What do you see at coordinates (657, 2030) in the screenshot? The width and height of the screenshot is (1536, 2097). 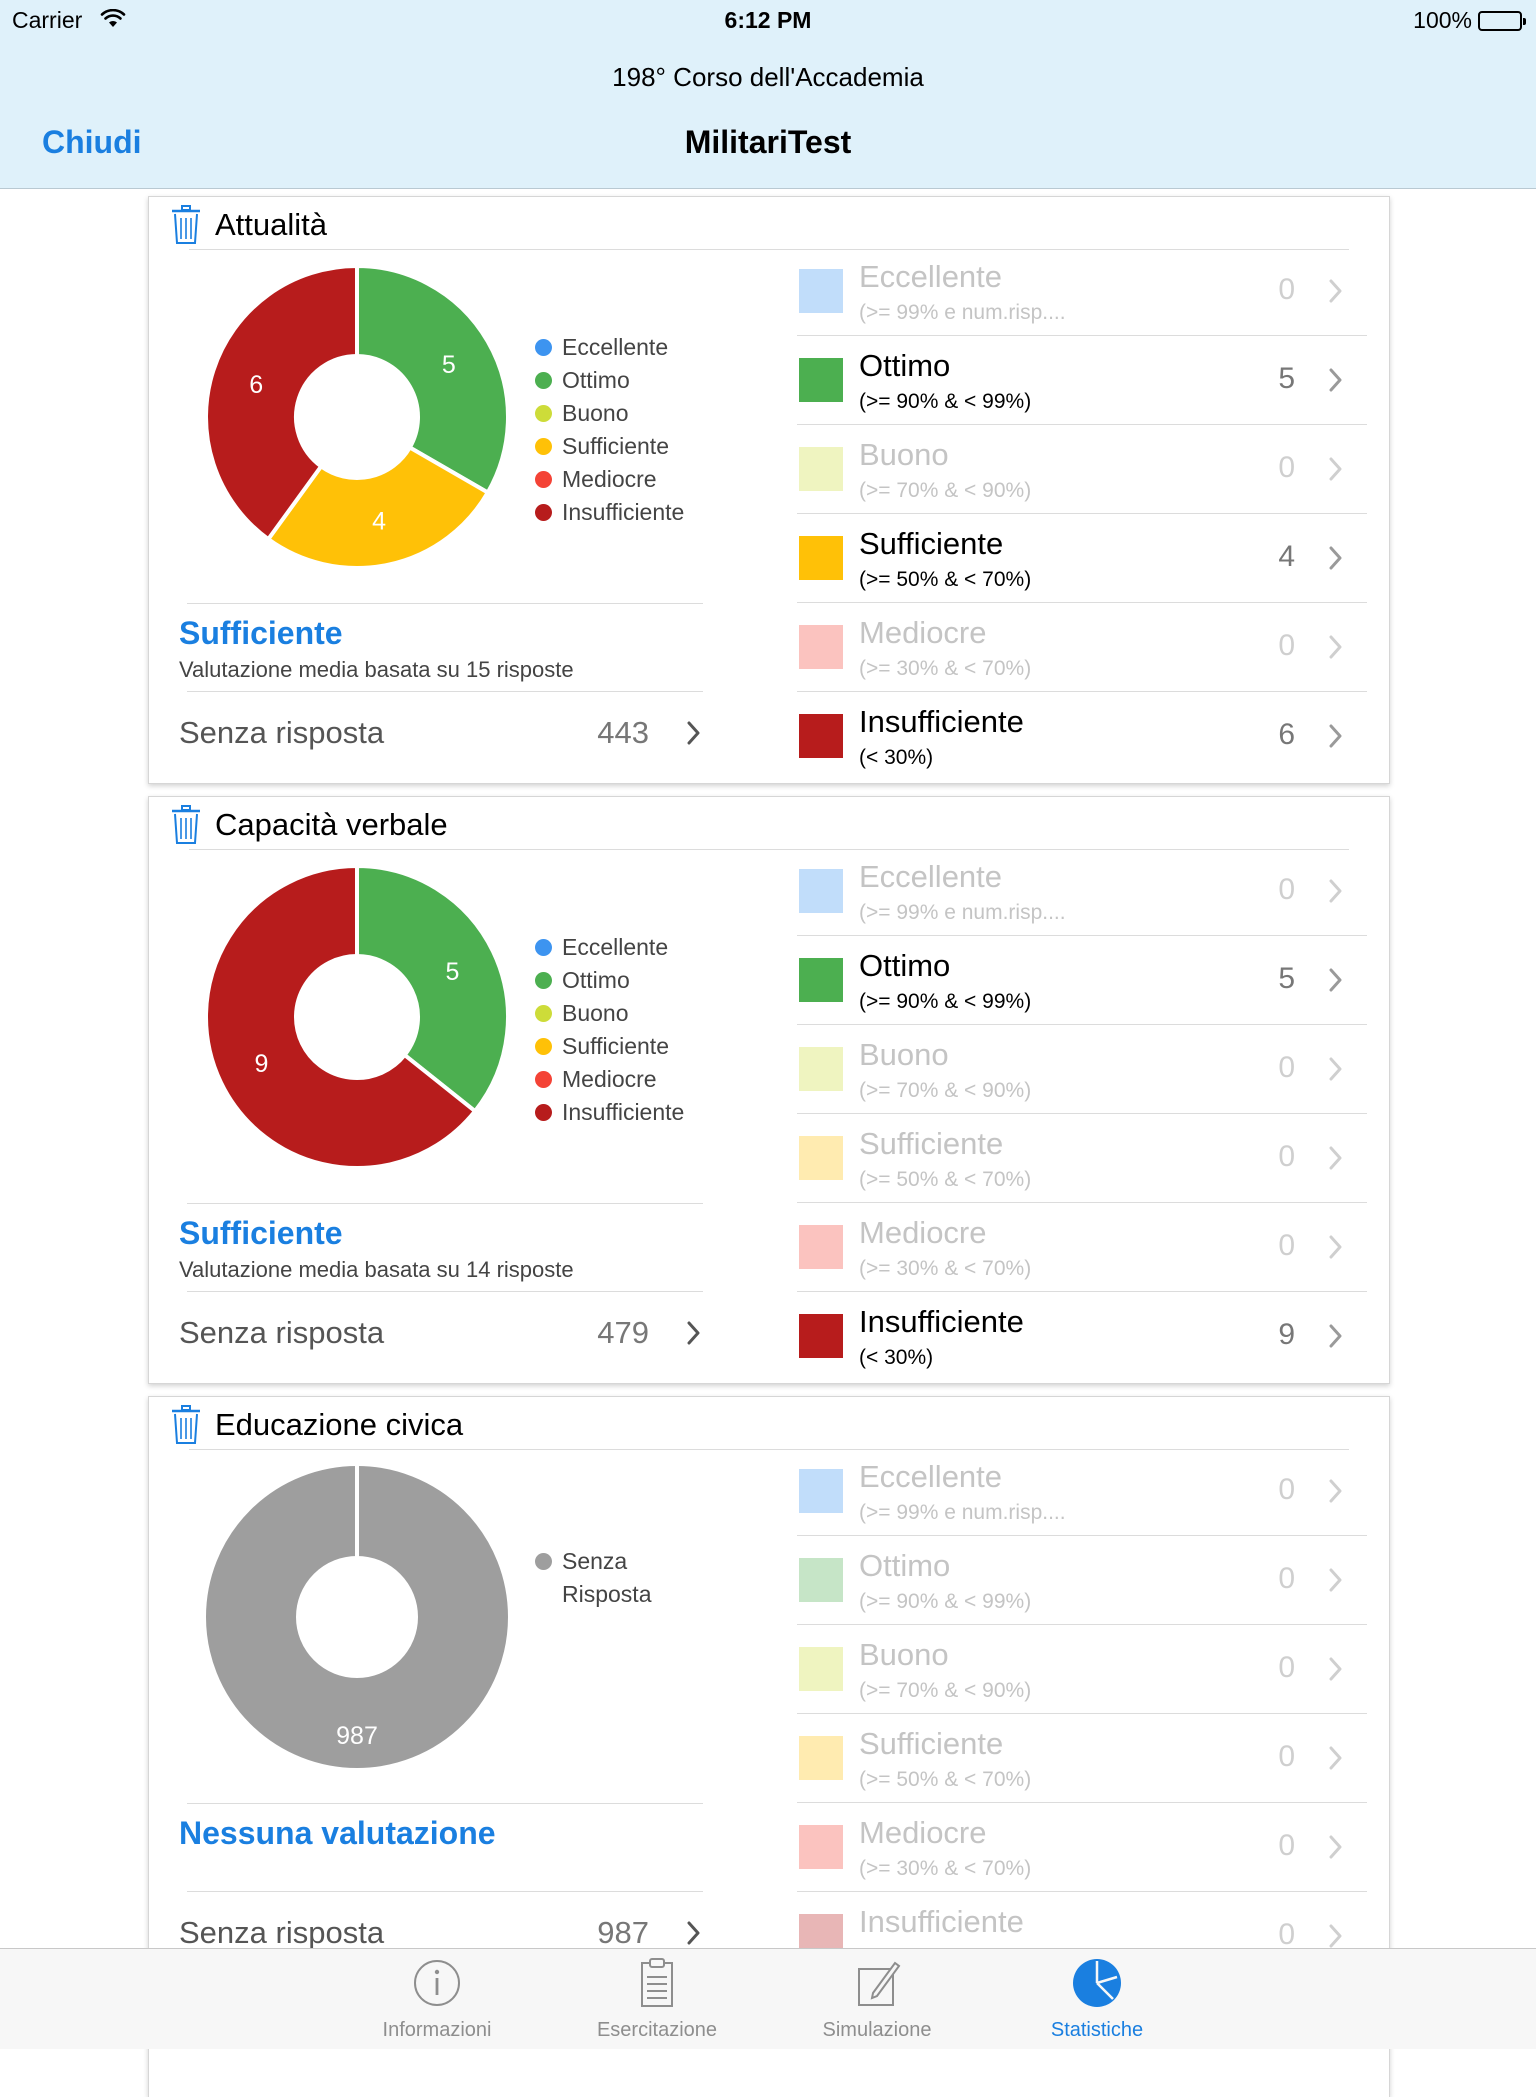 I see `tab-label: Esercitazione` at bounding box center [657, 2030].